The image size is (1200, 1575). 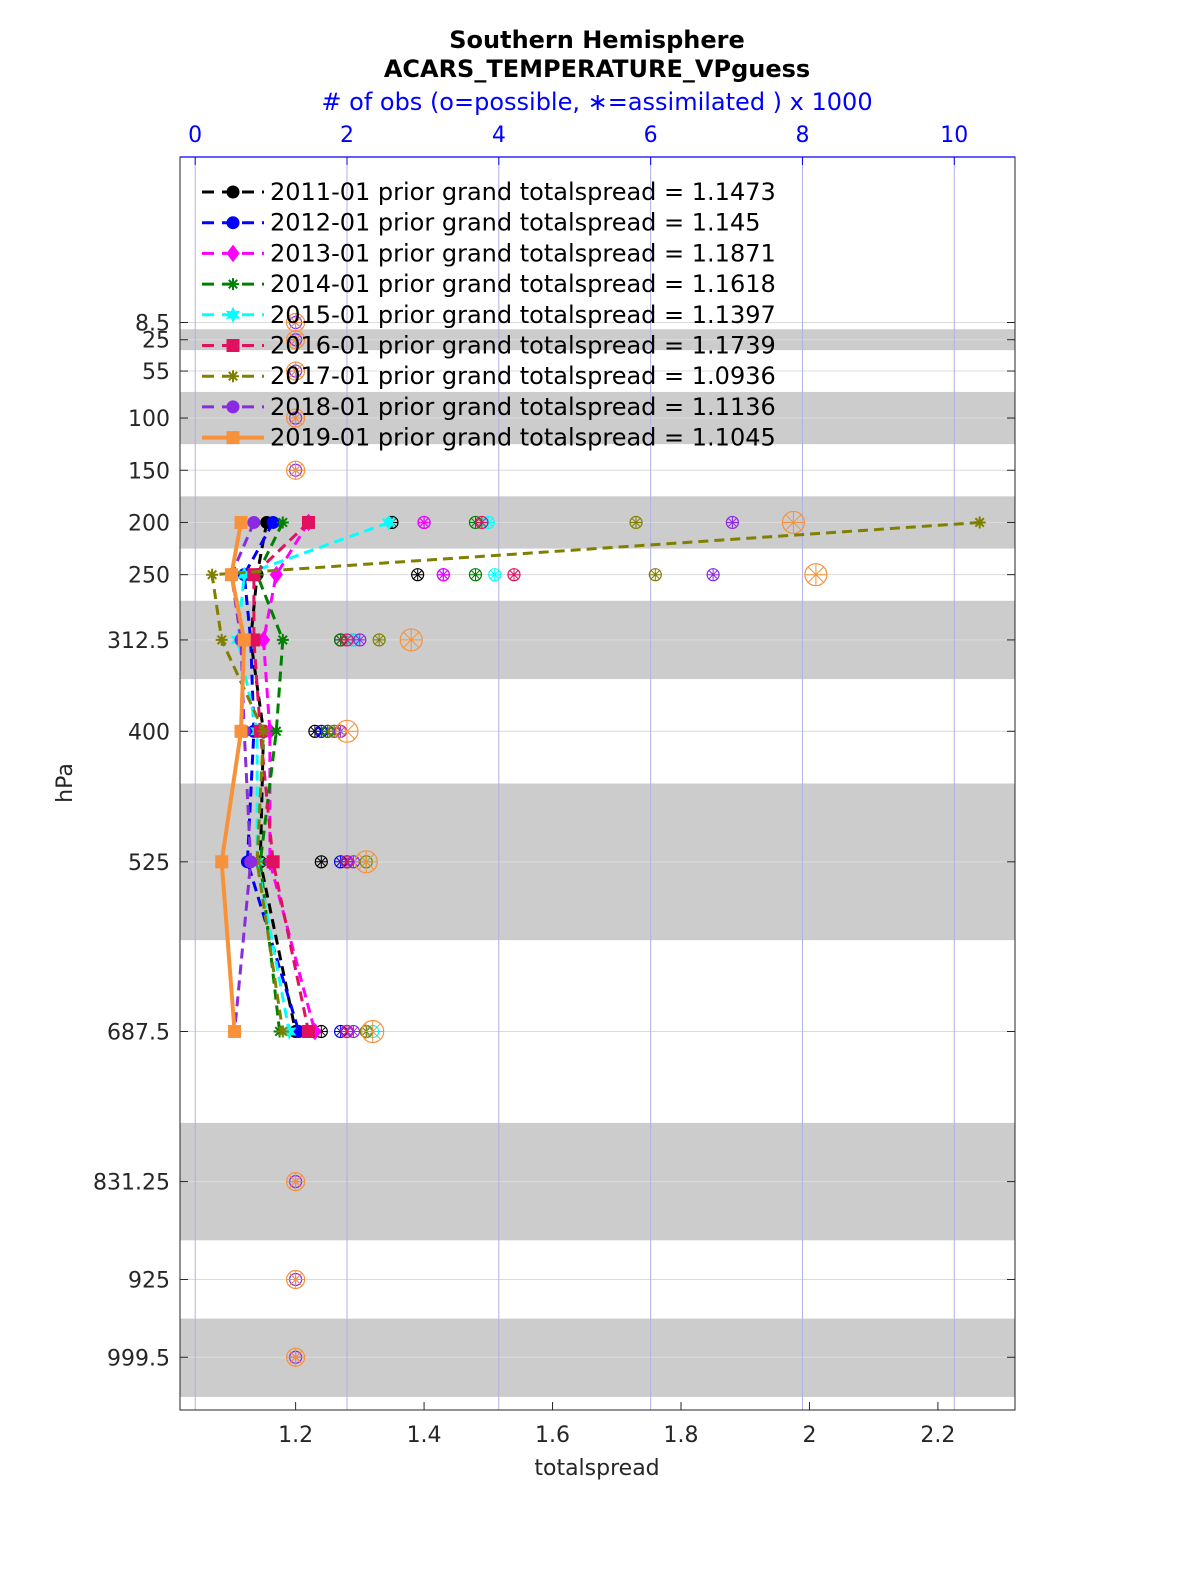 I want to click on obs-marker-s7-l5-star, so click(x=353, y=1031).